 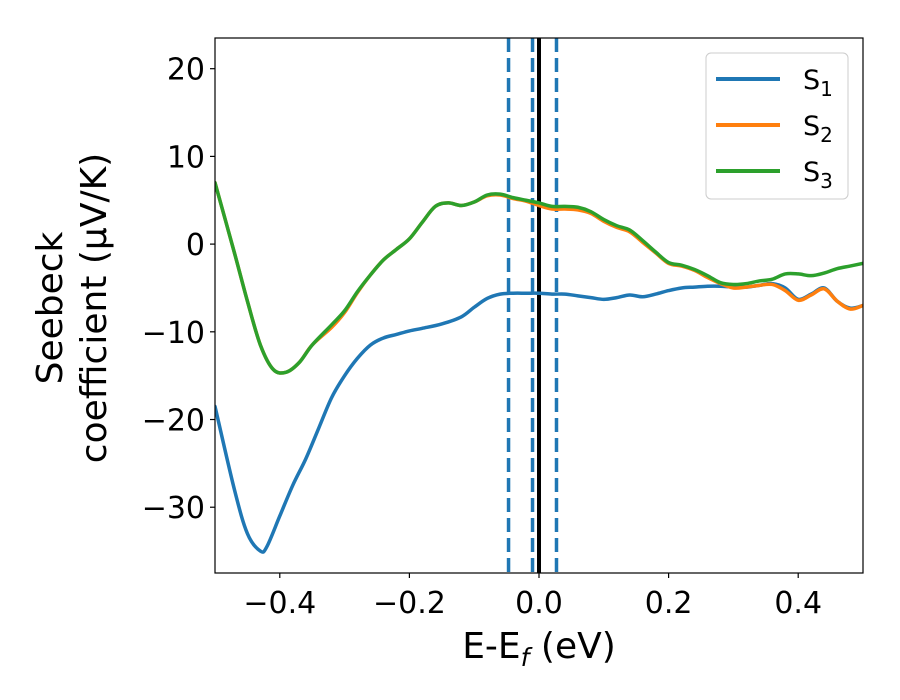 What do you see at coordinates (818, 83) in the screenshot?
I see `legend-label-s1: S1` at bounding box center [818, 83].